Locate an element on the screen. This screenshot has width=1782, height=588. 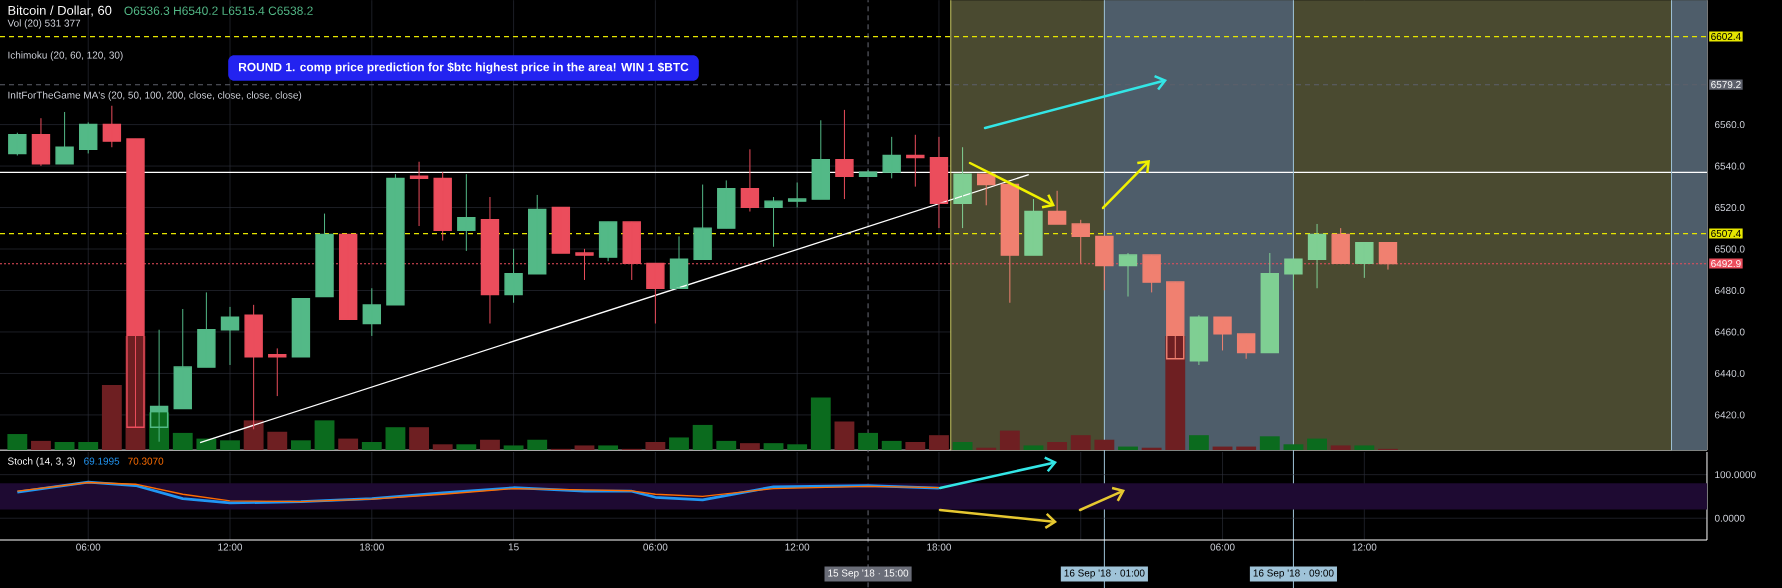
y-tick-label: 100.0000 is located at coordinates (1735, 475).